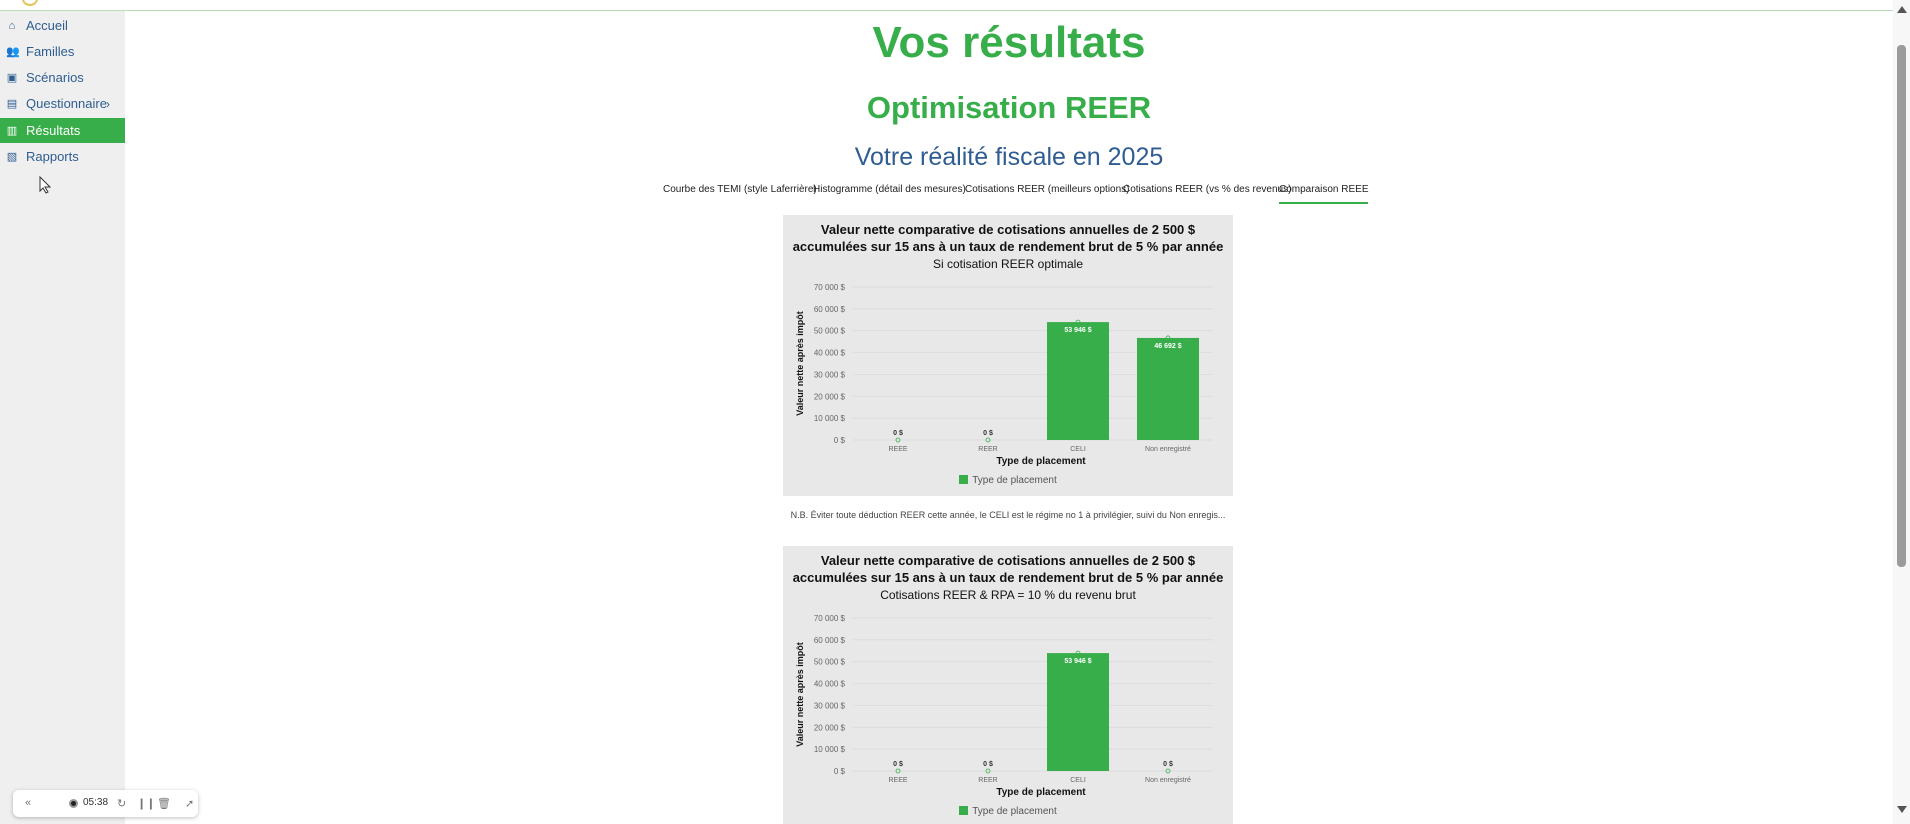  I want to click on sidebar-item-label: Familles, so click(50, 51).